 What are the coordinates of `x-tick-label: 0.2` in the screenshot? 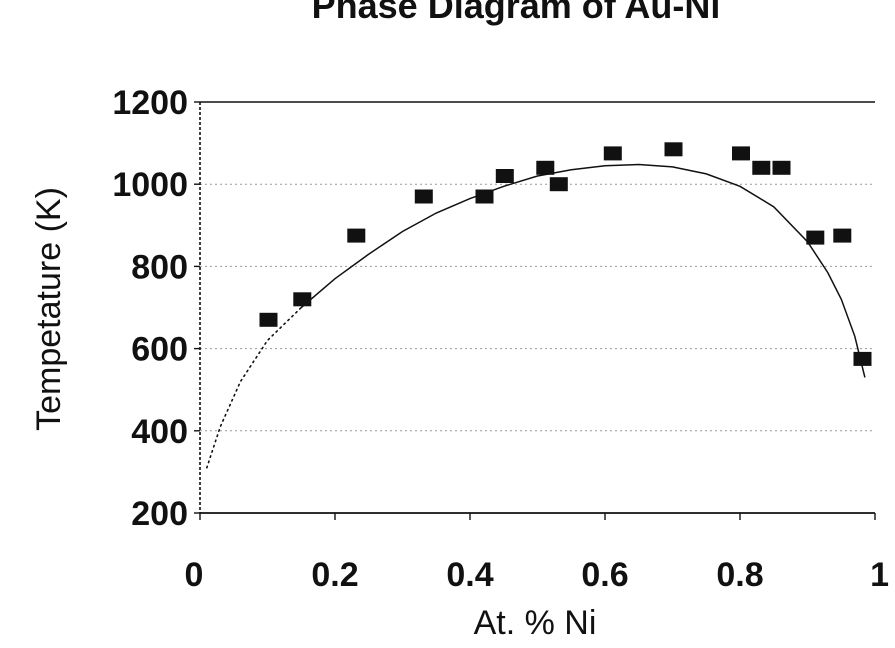 It's located at (334, 575).